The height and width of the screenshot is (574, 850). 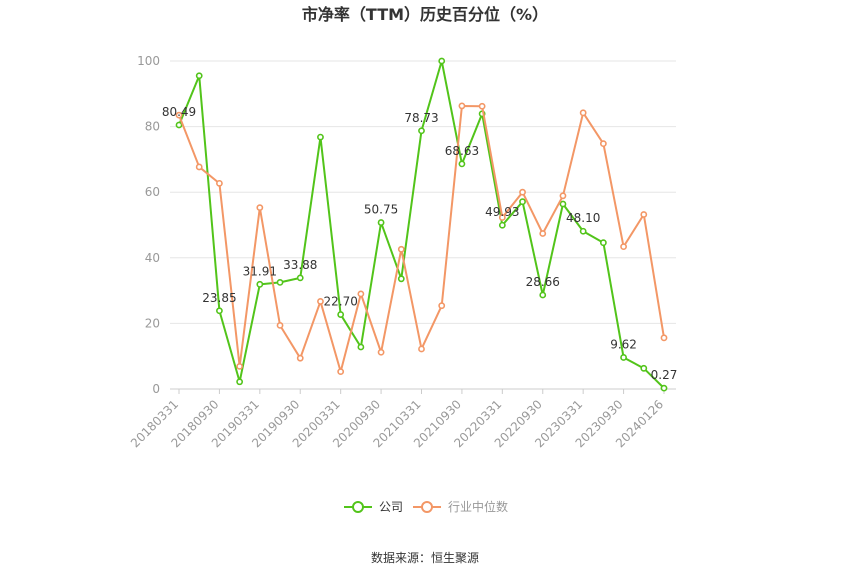 I want to click on y-tick-label: 80, so click(x=152, y=127).